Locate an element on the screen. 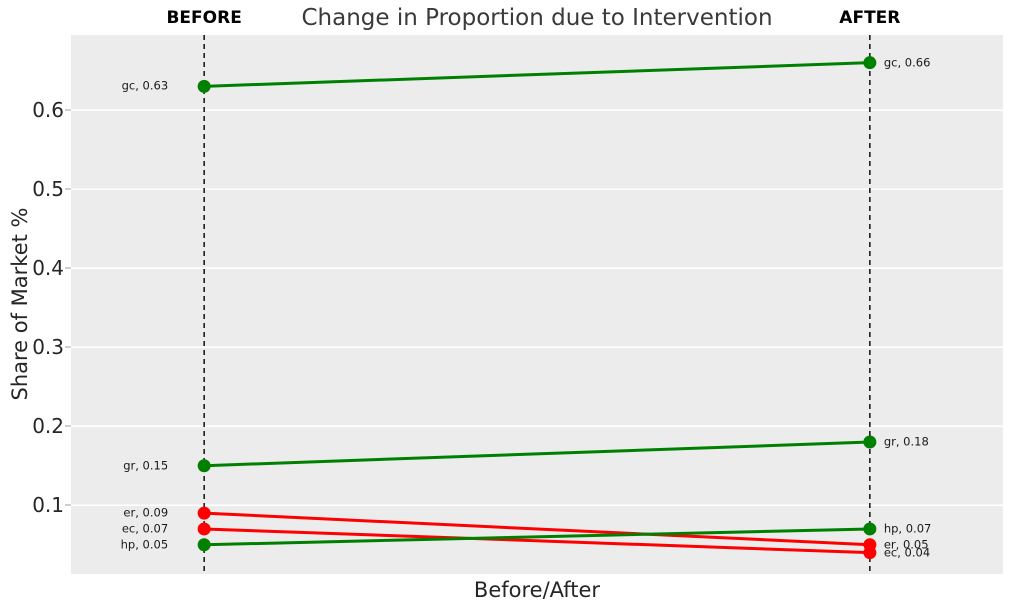  ytick-label: 0.4 is located at coordinates (48, 268).